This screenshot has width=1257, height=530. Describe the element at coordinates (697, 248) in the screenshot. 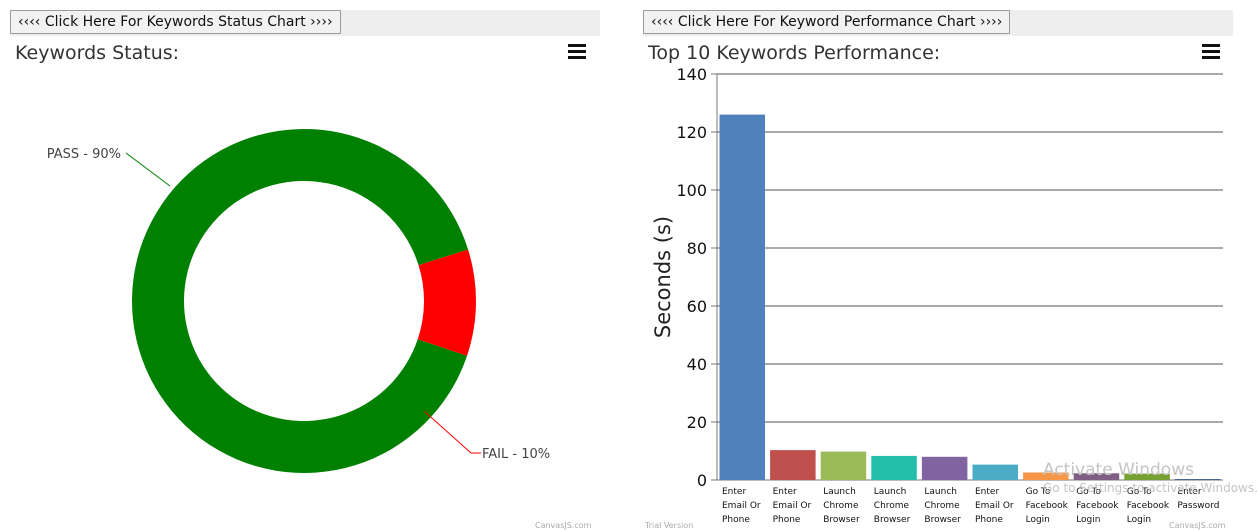

I see `y-tick-label: 80` at that location.